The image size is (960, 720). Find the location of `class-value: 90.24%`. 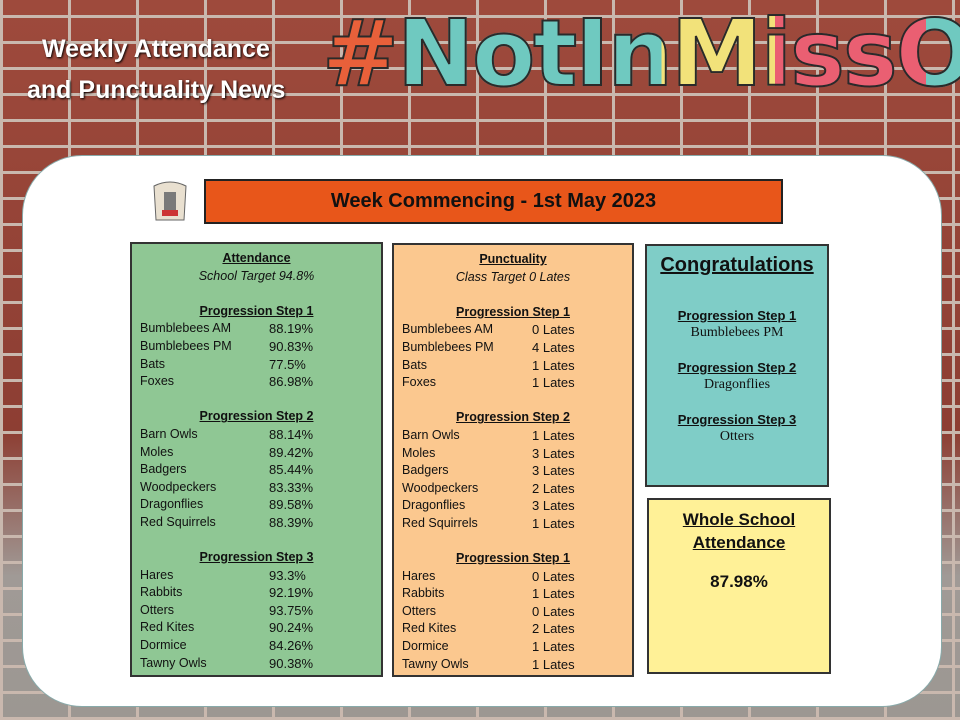

class-value: 90.24% is located at coordinates (291, 628).